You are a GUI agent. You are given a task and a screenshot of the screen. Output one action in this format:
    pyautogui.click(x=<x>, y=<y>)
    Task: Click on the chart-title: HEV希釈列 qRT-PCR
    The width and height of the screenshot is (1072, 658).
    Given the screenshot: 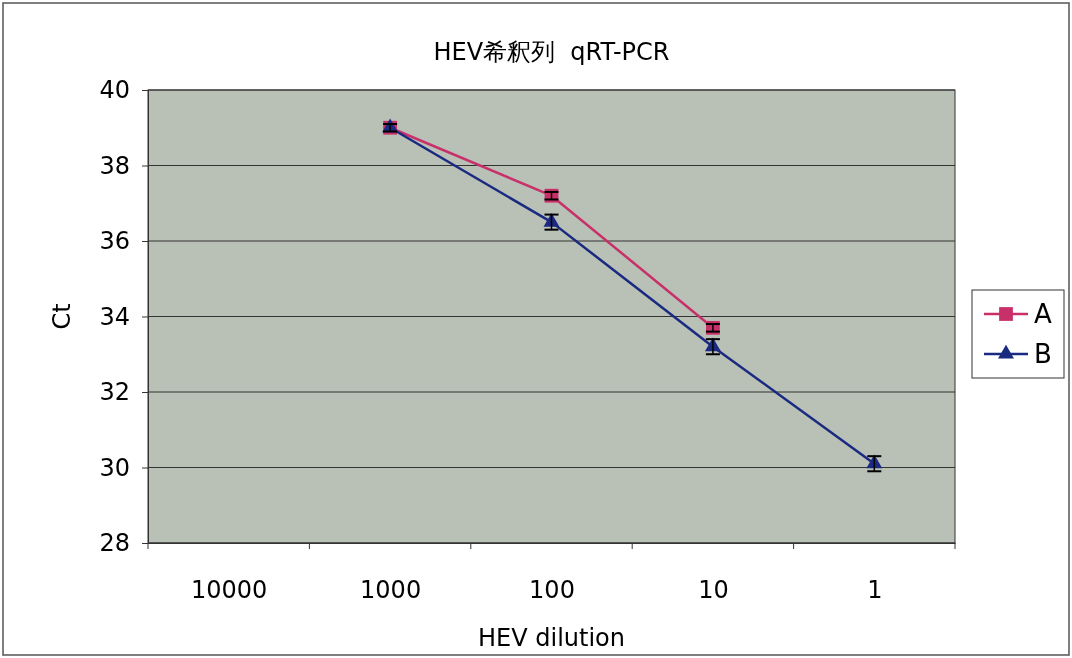 What is the action you would take?
    pyautogui.click(x=551, y=52)
    